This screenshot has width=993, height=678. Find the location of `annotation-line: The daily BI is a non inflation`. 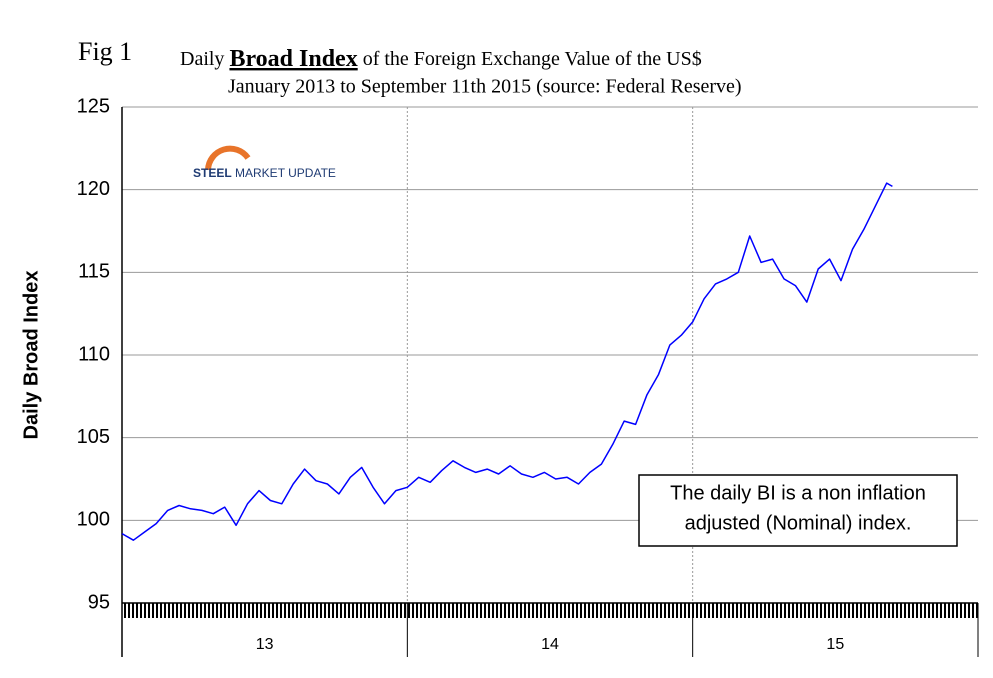

annotation-line: The daily BI is a non inflation is located at coordinates (798, 493).